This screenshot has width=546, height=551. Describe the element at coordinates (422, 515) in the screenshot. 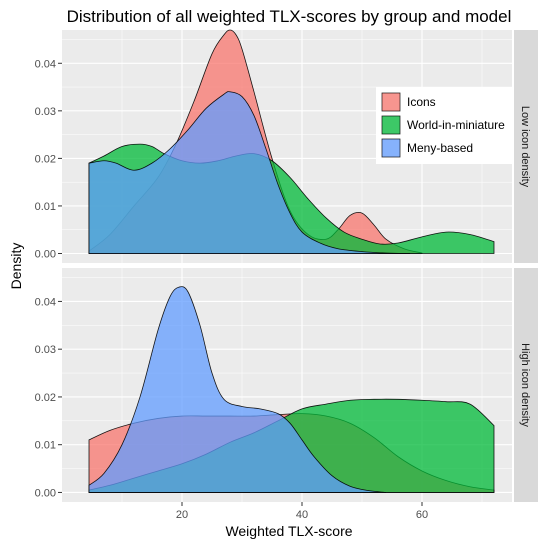

I see `x-tick-label: 60` at that location.